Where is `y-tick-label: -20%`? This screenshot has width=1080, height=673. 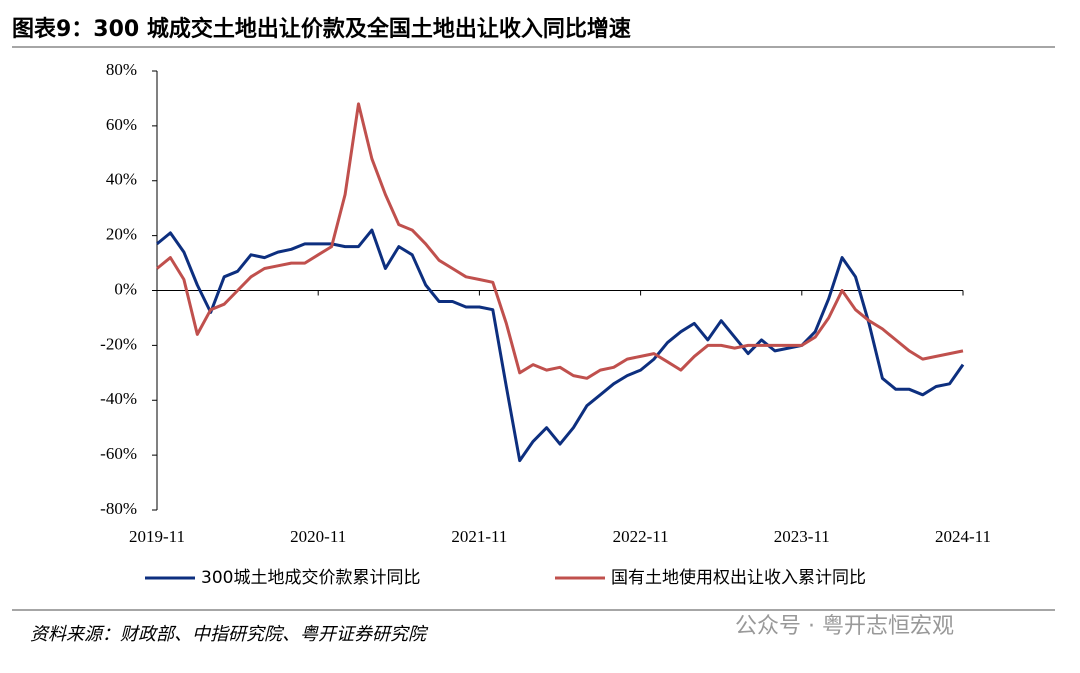 y-tick-label: -20% is located at coordinates (118, 343).